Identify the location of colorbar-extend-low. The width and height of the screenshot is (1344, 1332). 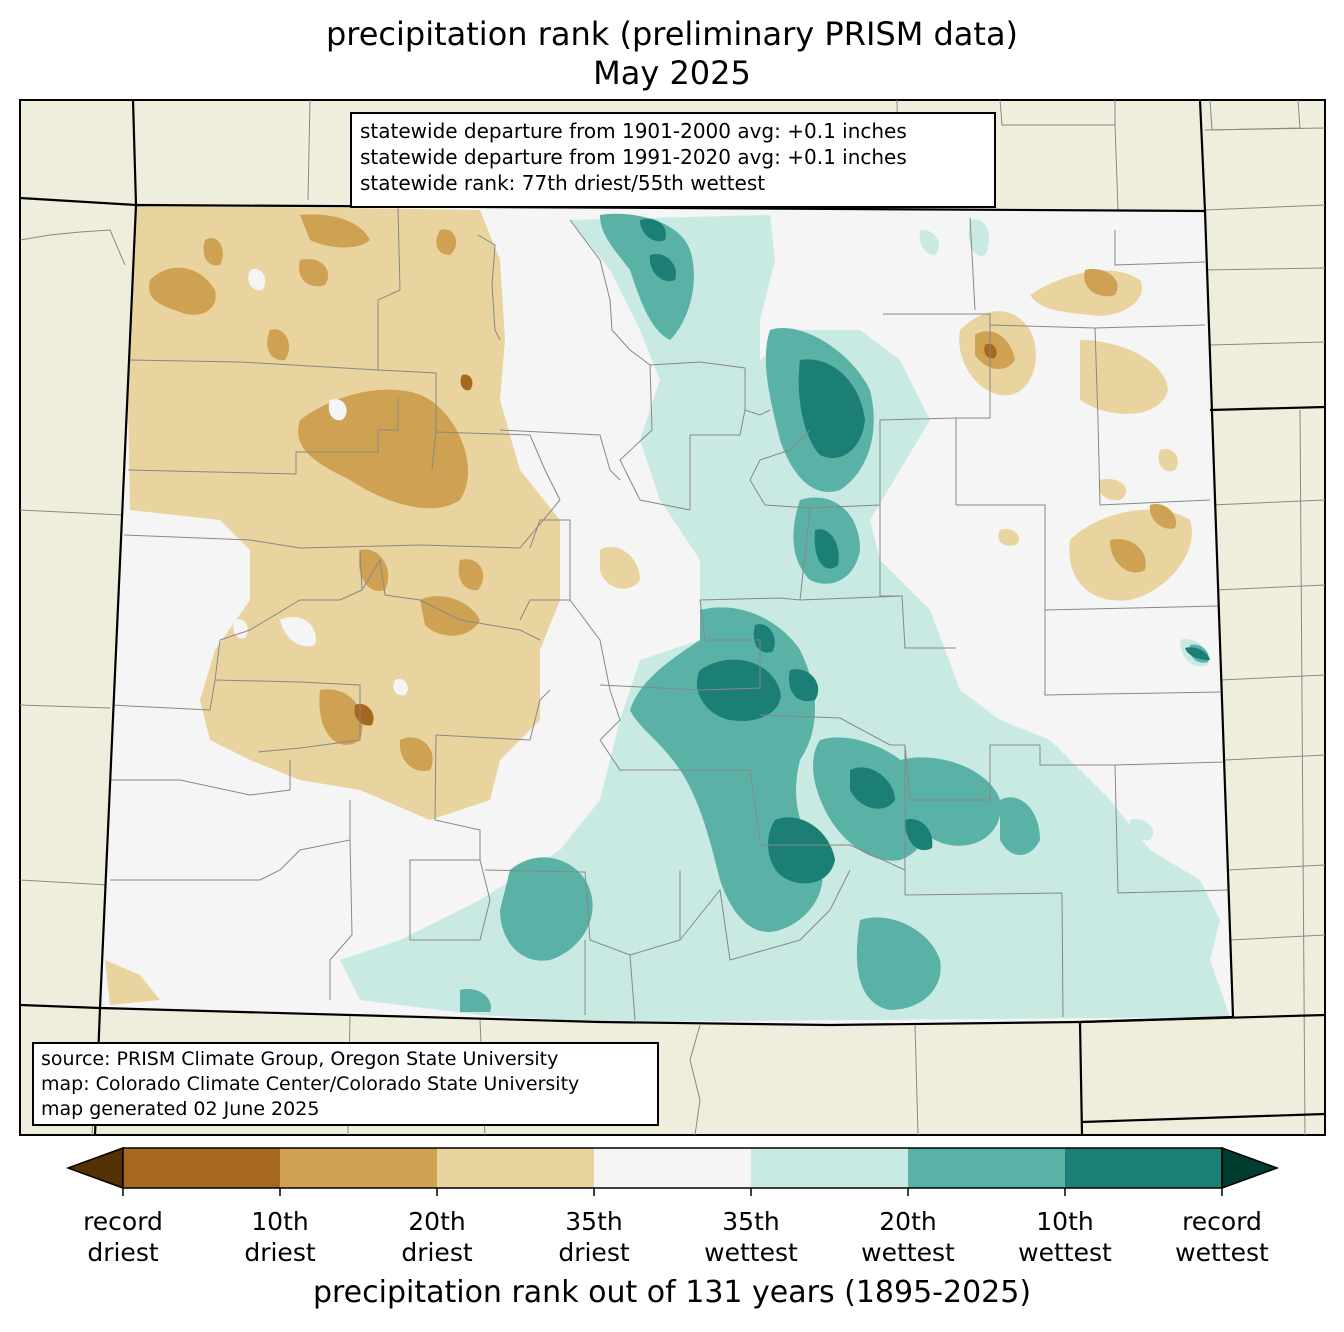
(94, 1168).